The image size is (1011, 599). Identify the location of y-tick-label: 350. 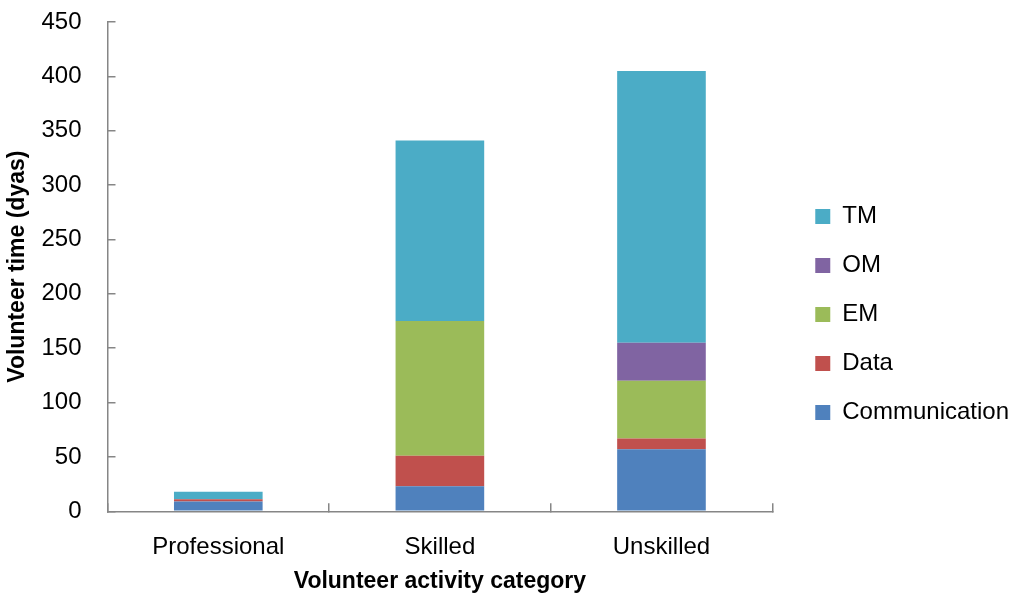
(61, 129).